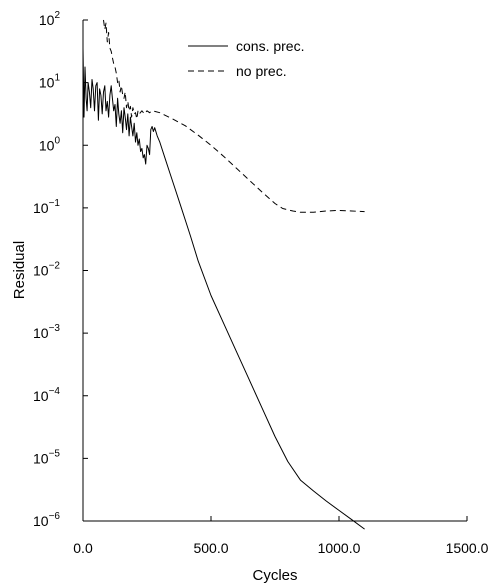 This screenshot has height=587, width=493. What do you see at coordinates (270, 46) in the screenshot?
I see `legend-label-cons-prec: cons. prec.` at bounding box center [270, 46].